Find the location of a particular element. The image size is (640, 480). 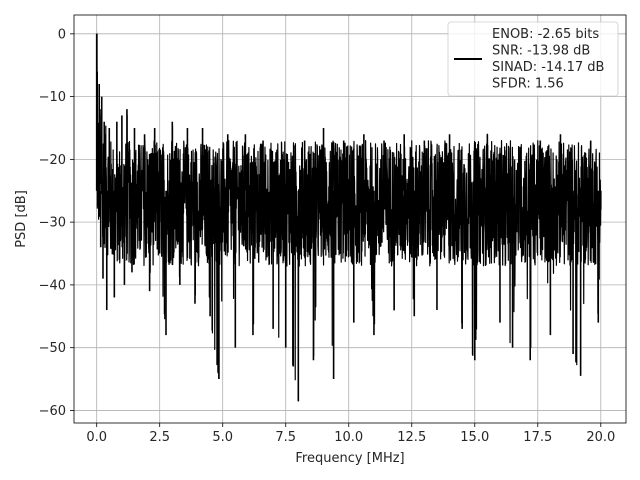

x-axis-label: Frequency [MHz] is located at coordinates (349, 458).